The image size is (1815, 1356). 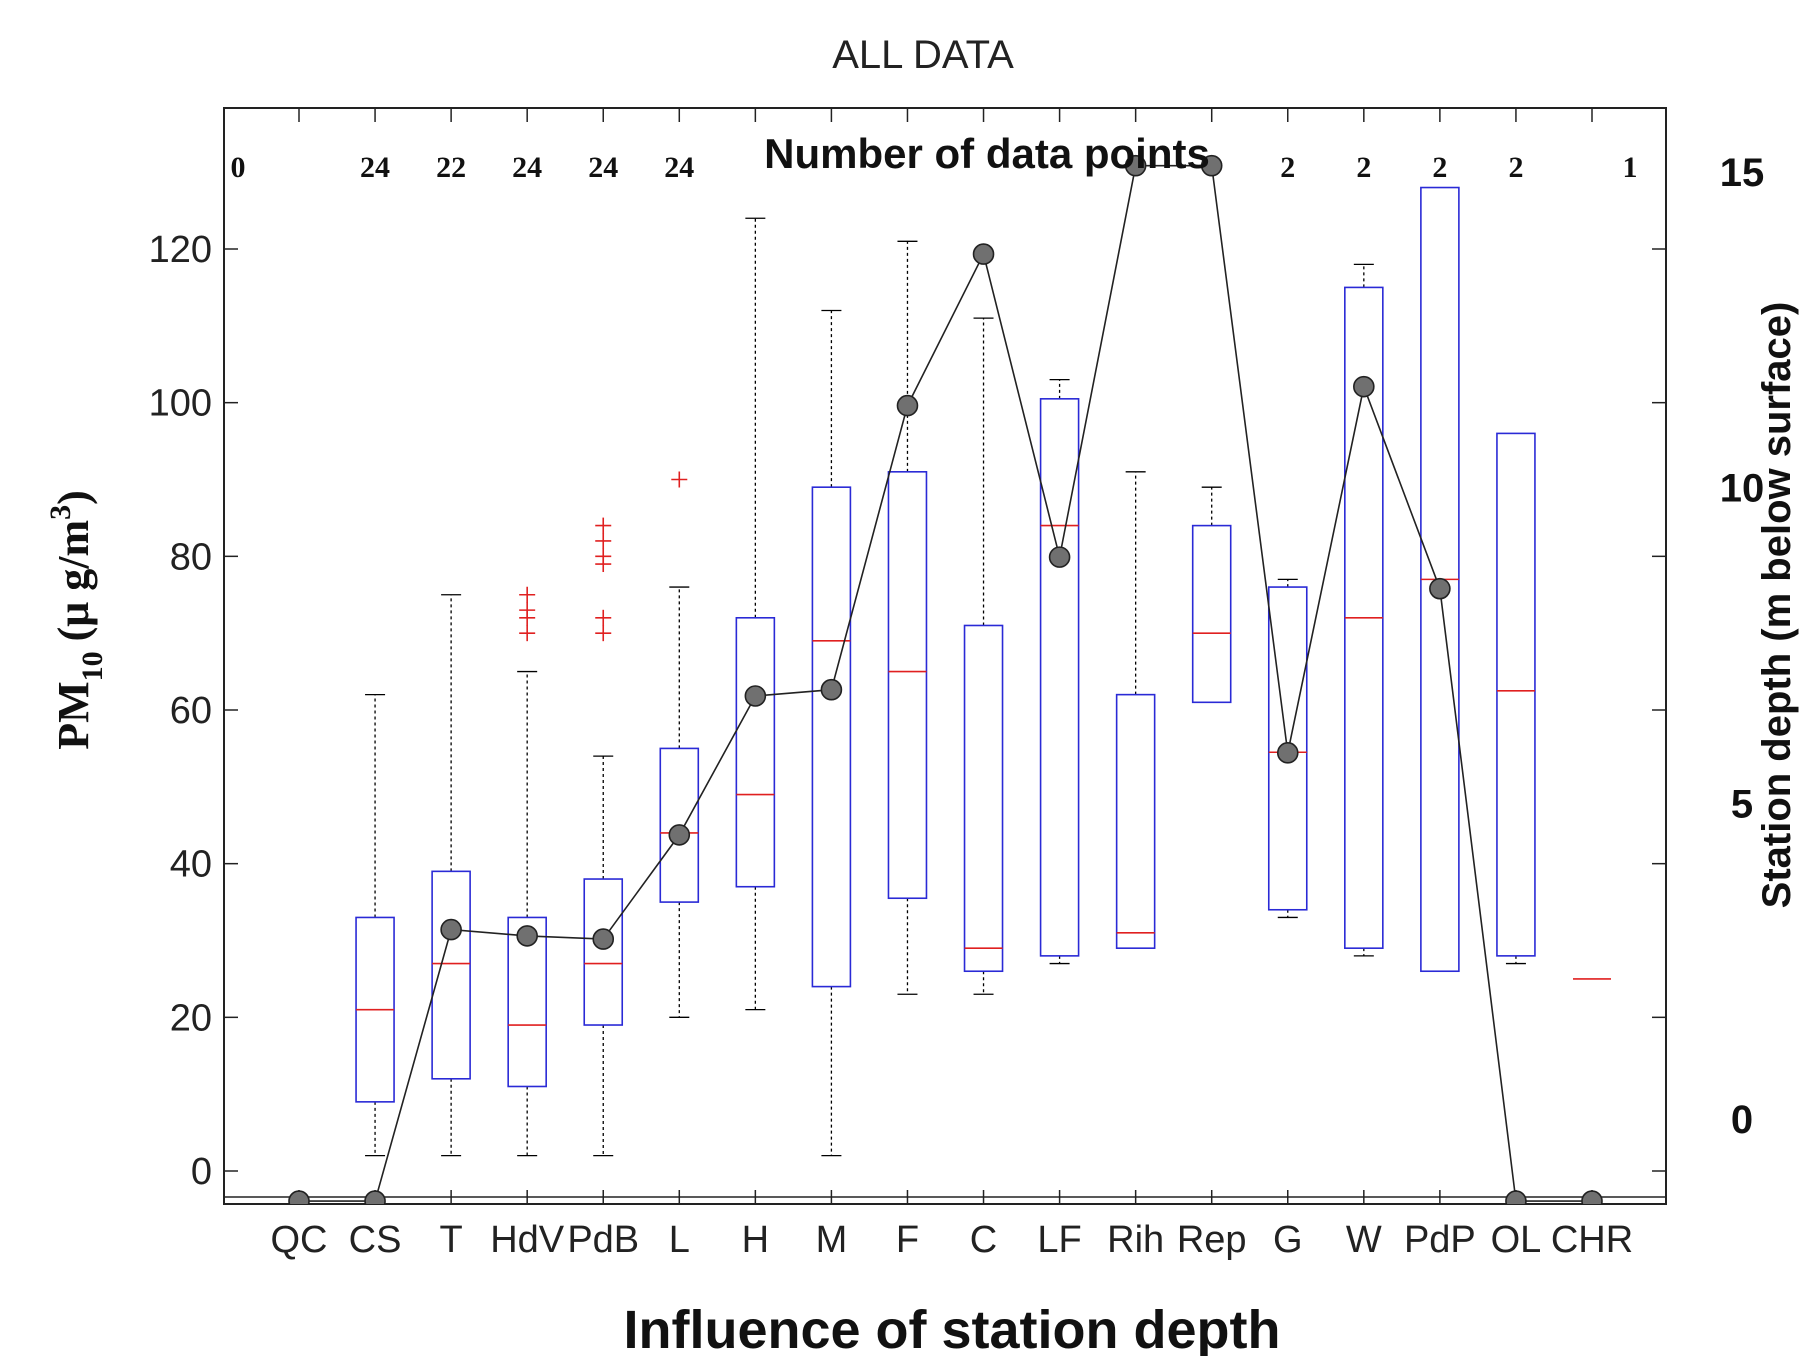 I want to click on x-tick-label: Rih, so click(x=1135, y=1240).